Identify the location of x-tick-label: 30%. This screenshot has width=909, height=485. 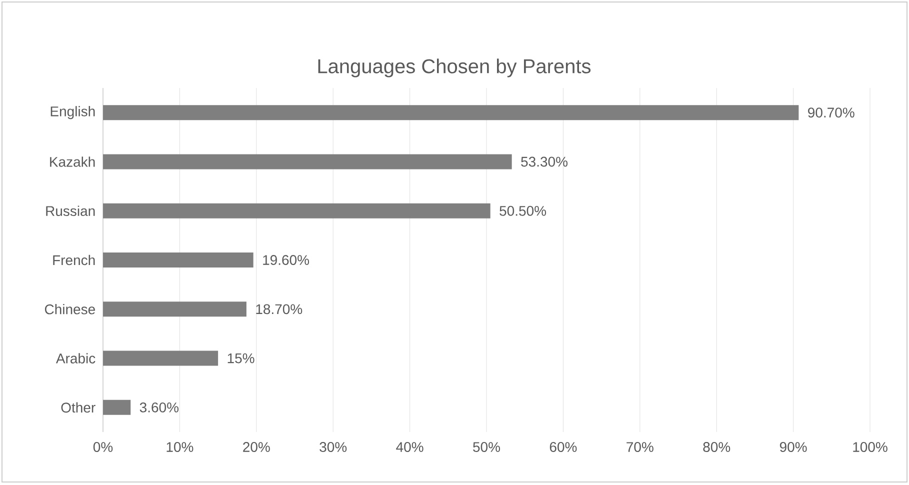
(333, 447).